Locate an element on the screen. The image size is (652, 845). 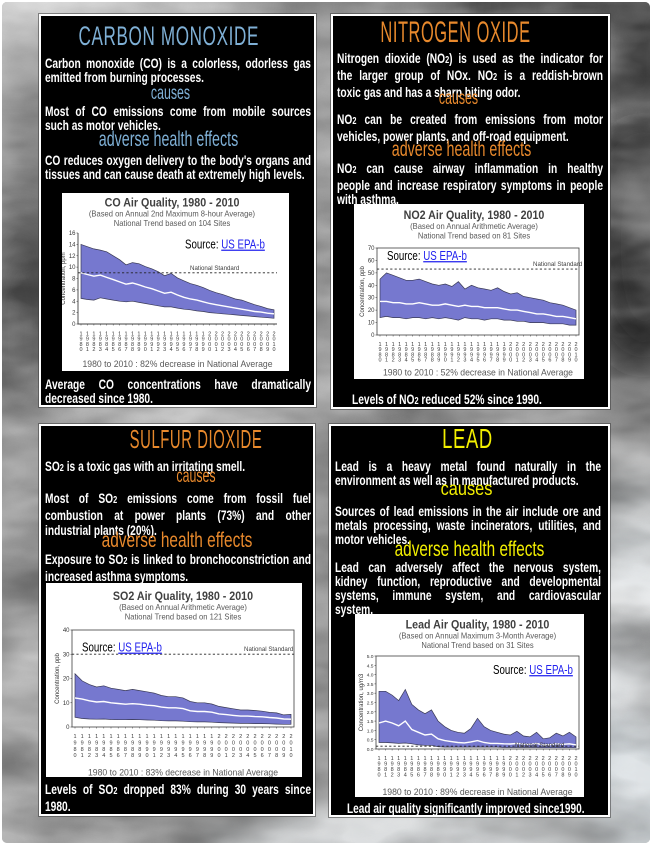
svg-text:National Trend based on 31 Si: National Trend based on 31 Sites is located at coordinates (477, 645).